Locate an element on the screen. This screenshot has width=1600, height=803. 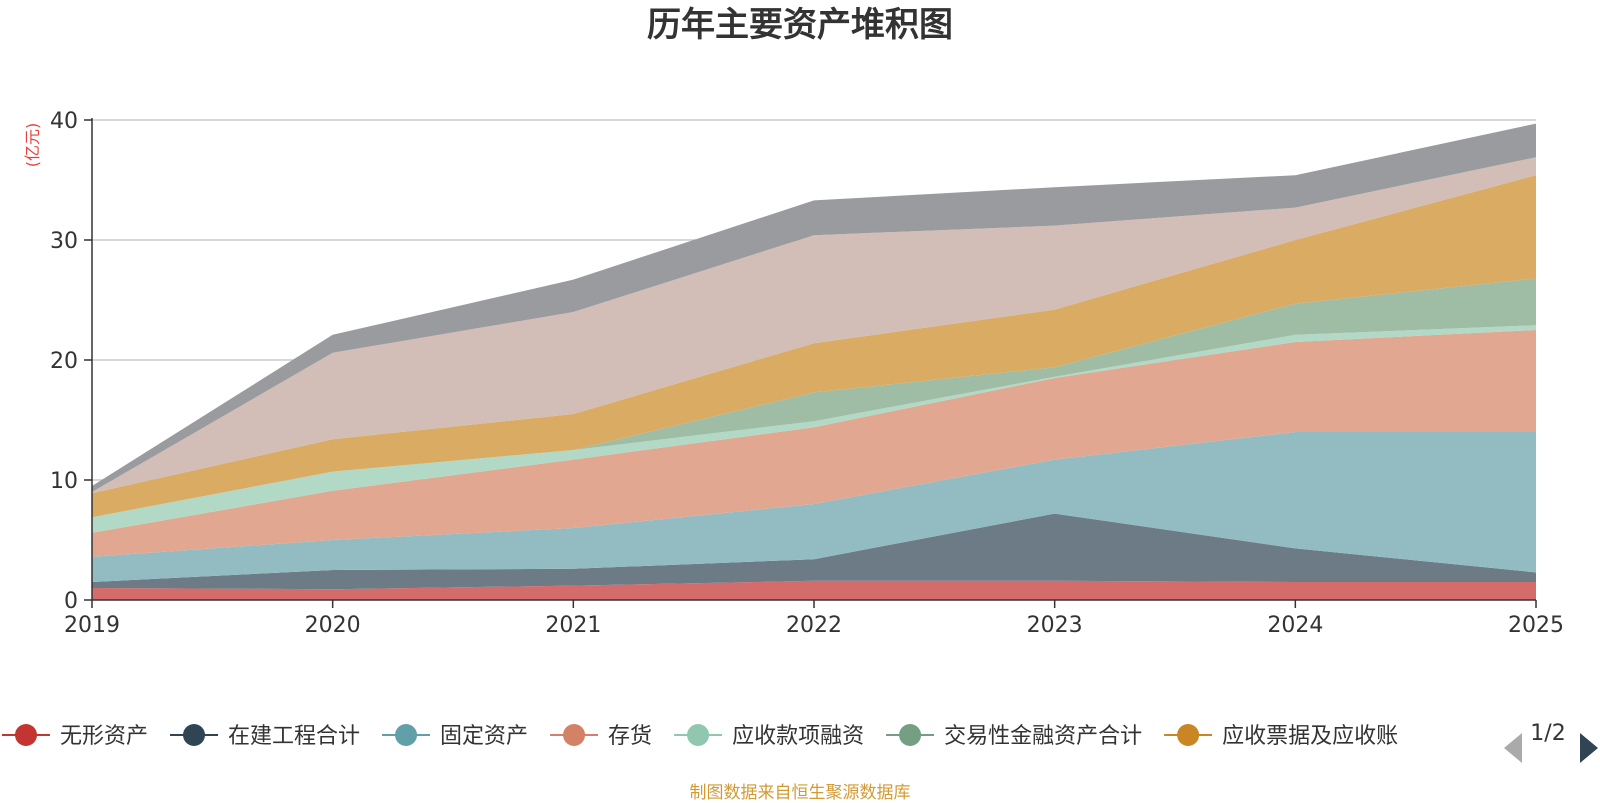
x-tick-label-2021: 2021 is located at coordinates (573, 625).